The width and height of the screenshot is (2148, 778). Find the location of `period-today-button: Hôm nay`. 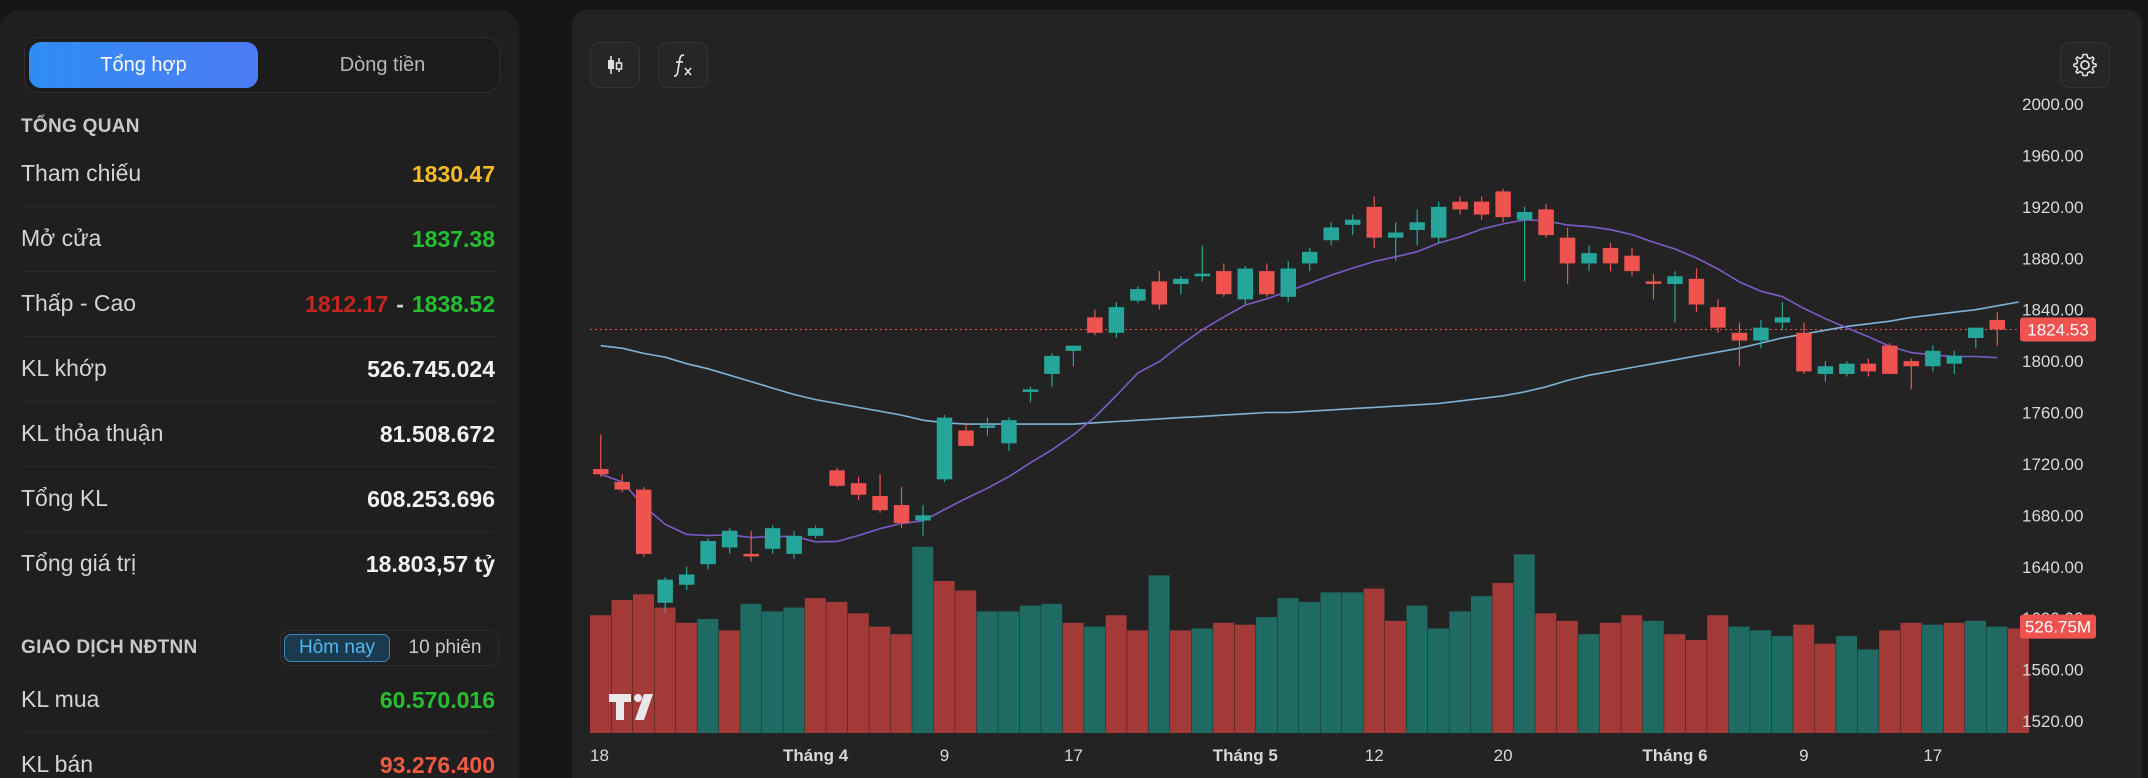

period-today-button: Hôm nay is located at coordinates (337, 648).